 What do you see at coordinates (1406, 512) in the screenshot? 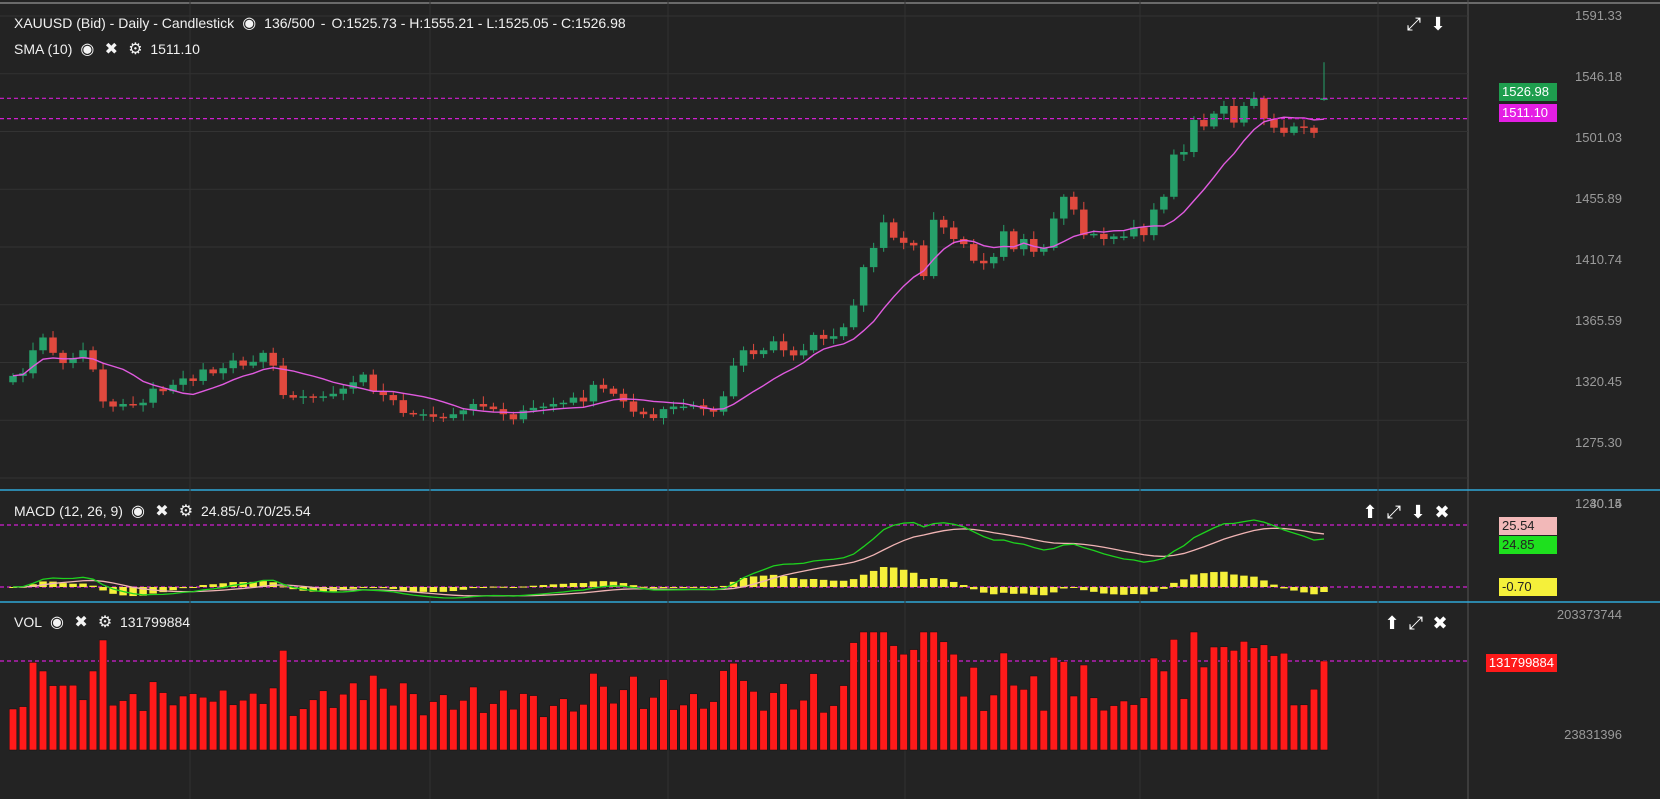
I see `macd-panel-tools: ⬆ ⤢ ⬇ ✖` at bounding box center [1406, 512].